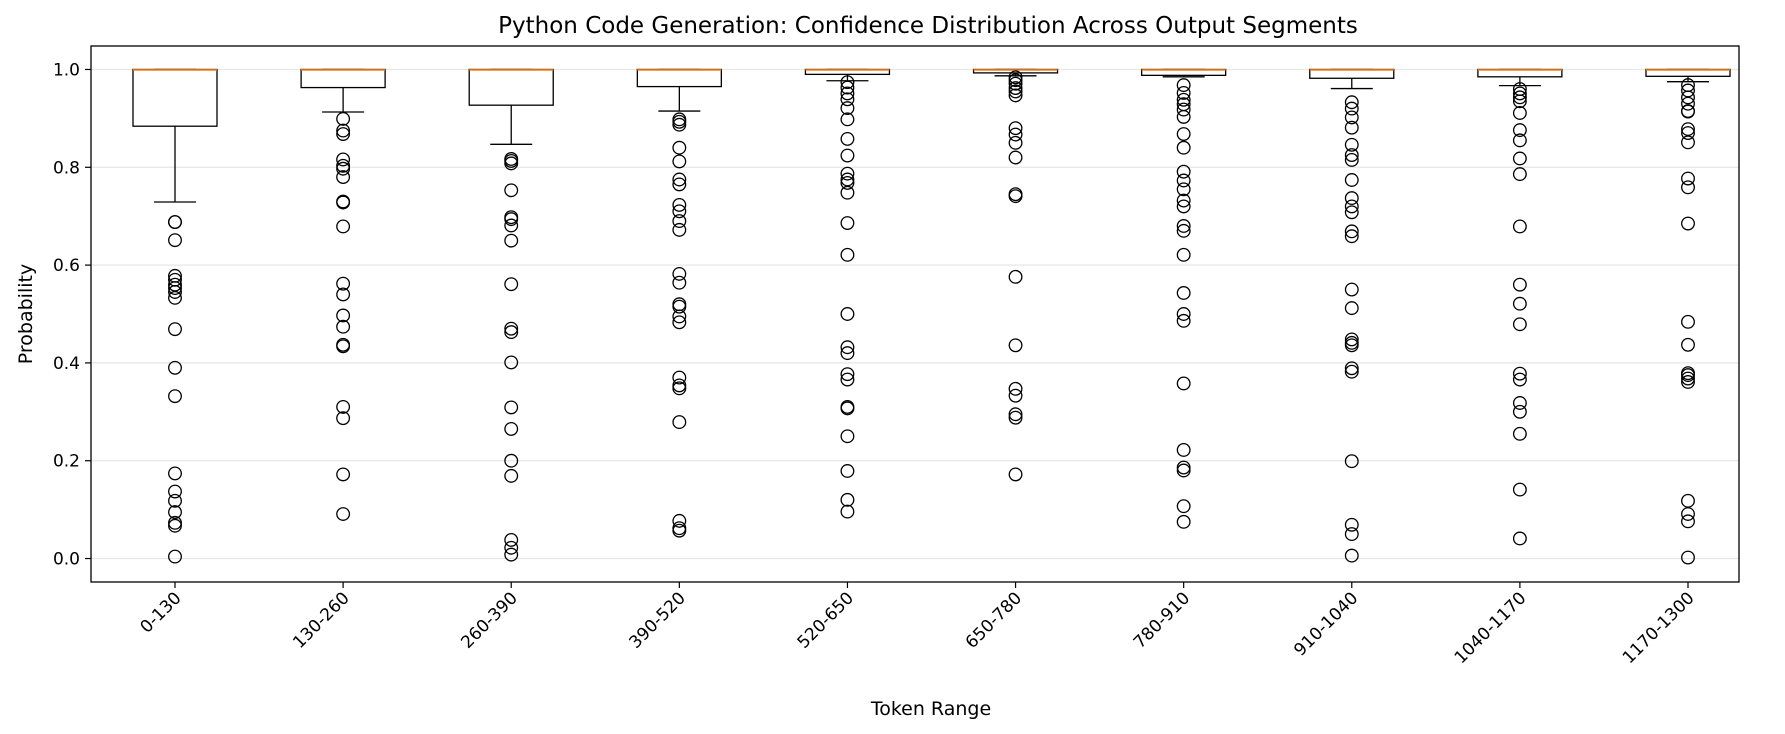 The height and width of the screenshot is (734, 1785). Describe the element at coordinates (489, 620) in the screenshot. I see `x-tick-label: 260-390` at that location.